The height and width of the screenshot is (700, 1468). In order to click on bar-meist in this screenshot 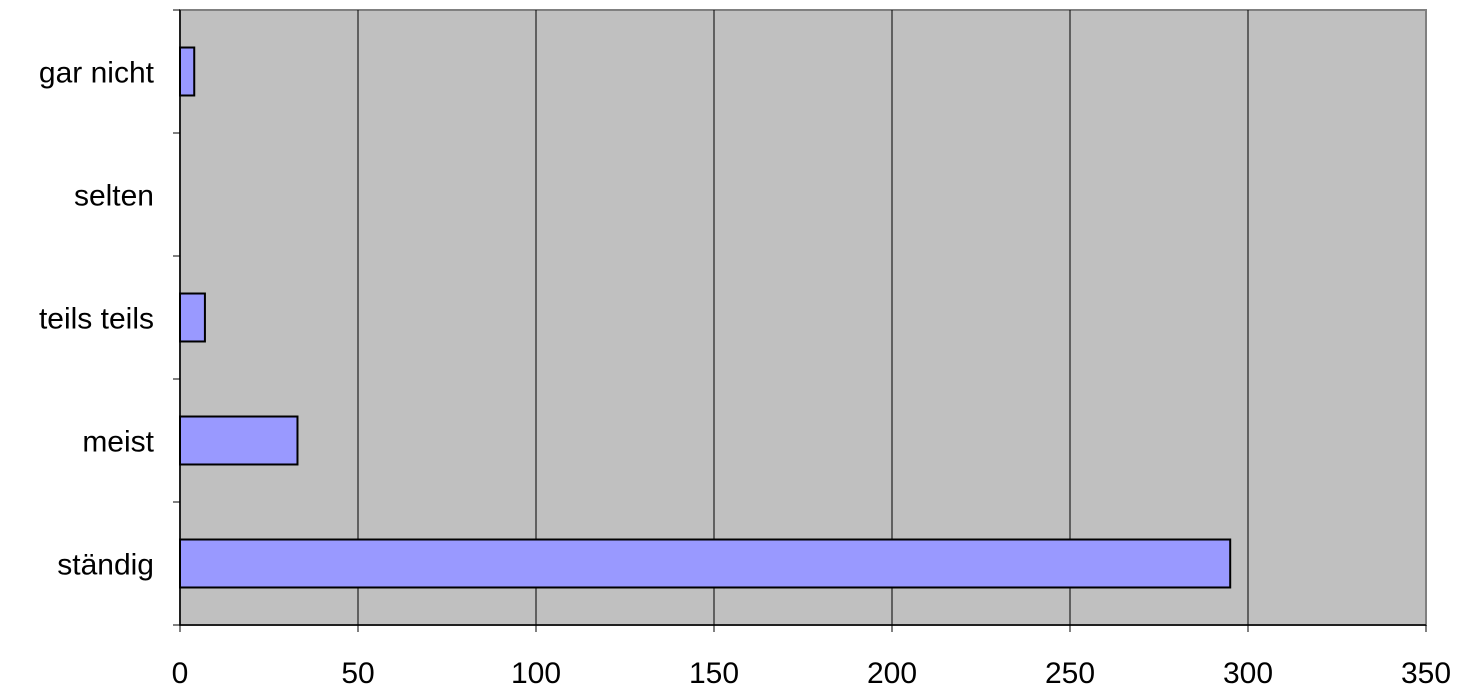, I will do `click(239, 440)`.